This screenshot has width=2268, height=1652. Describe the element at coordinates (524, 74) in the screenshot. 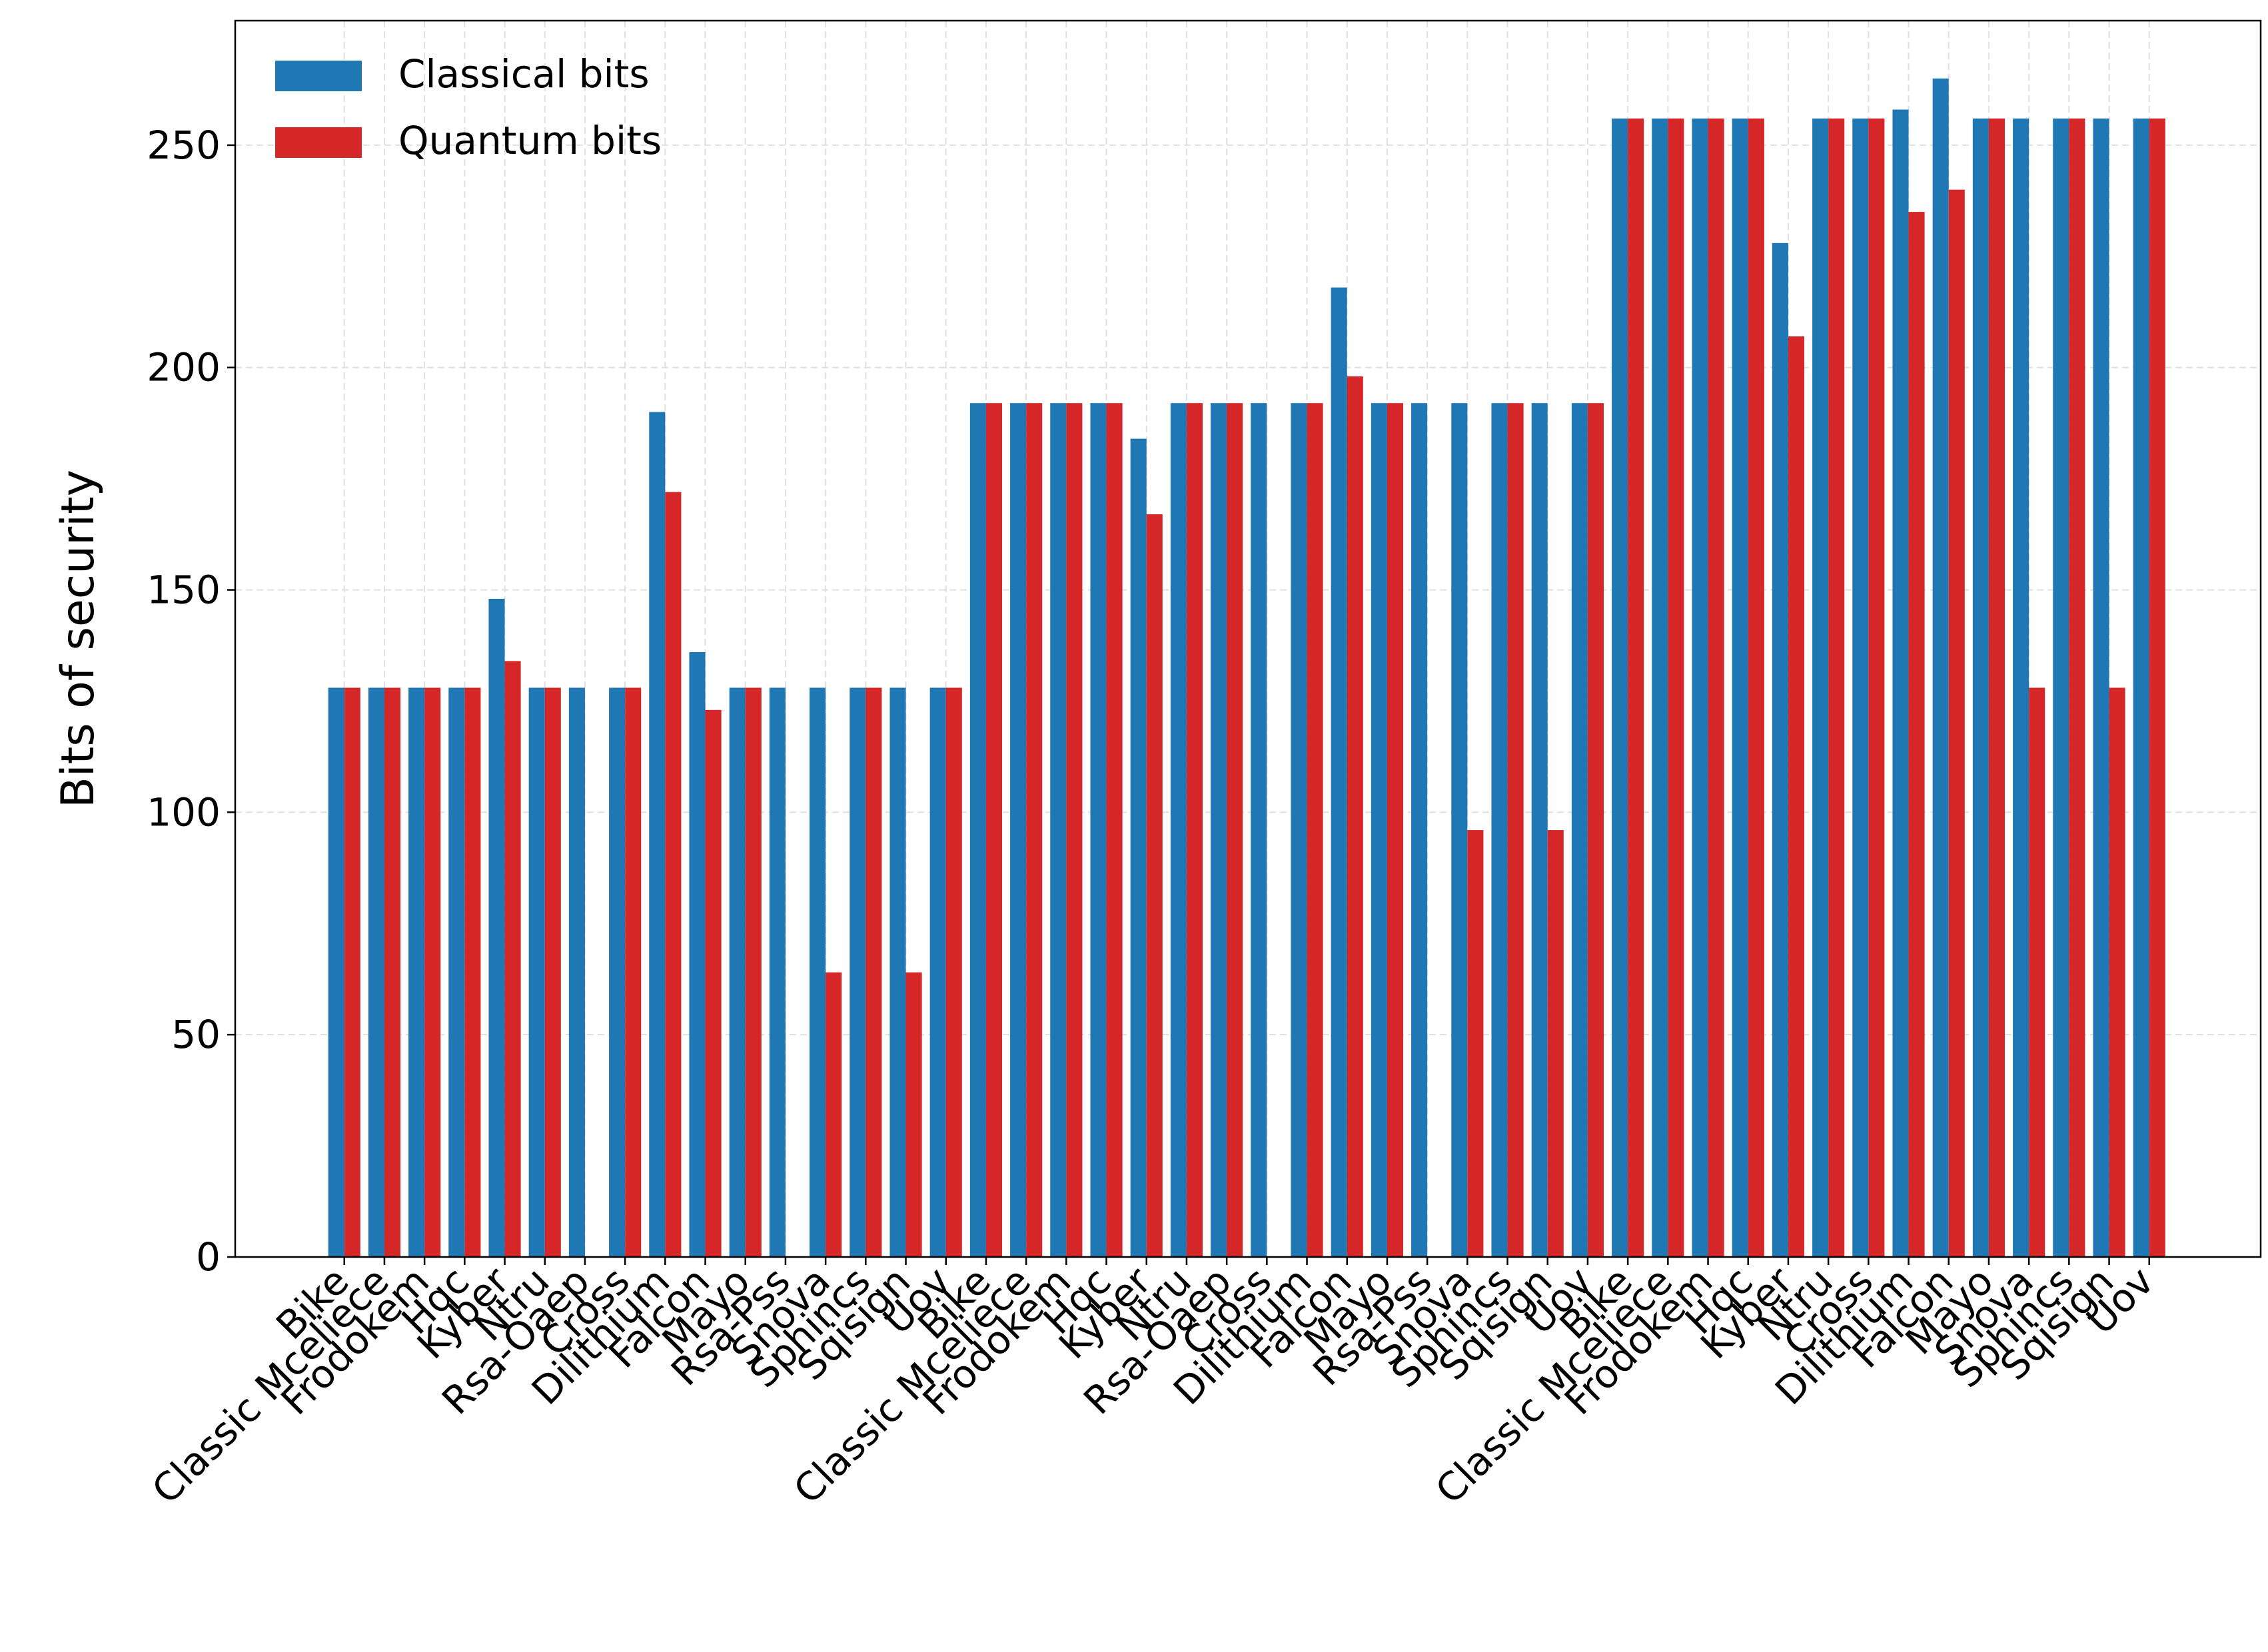

I see `legend-label: Classical bits` at that location.